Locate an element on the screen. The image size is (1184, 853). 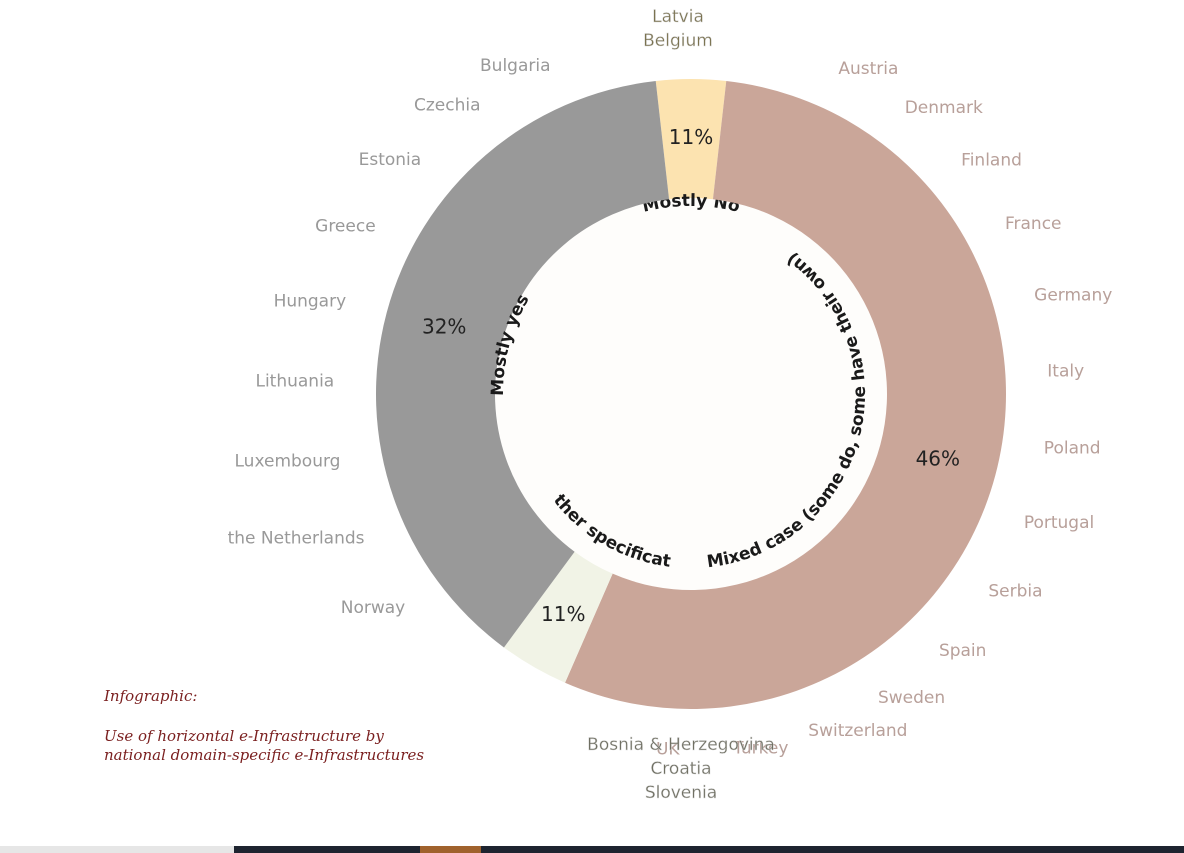
country-label: Portugal is located at coordinates (1059, 523).